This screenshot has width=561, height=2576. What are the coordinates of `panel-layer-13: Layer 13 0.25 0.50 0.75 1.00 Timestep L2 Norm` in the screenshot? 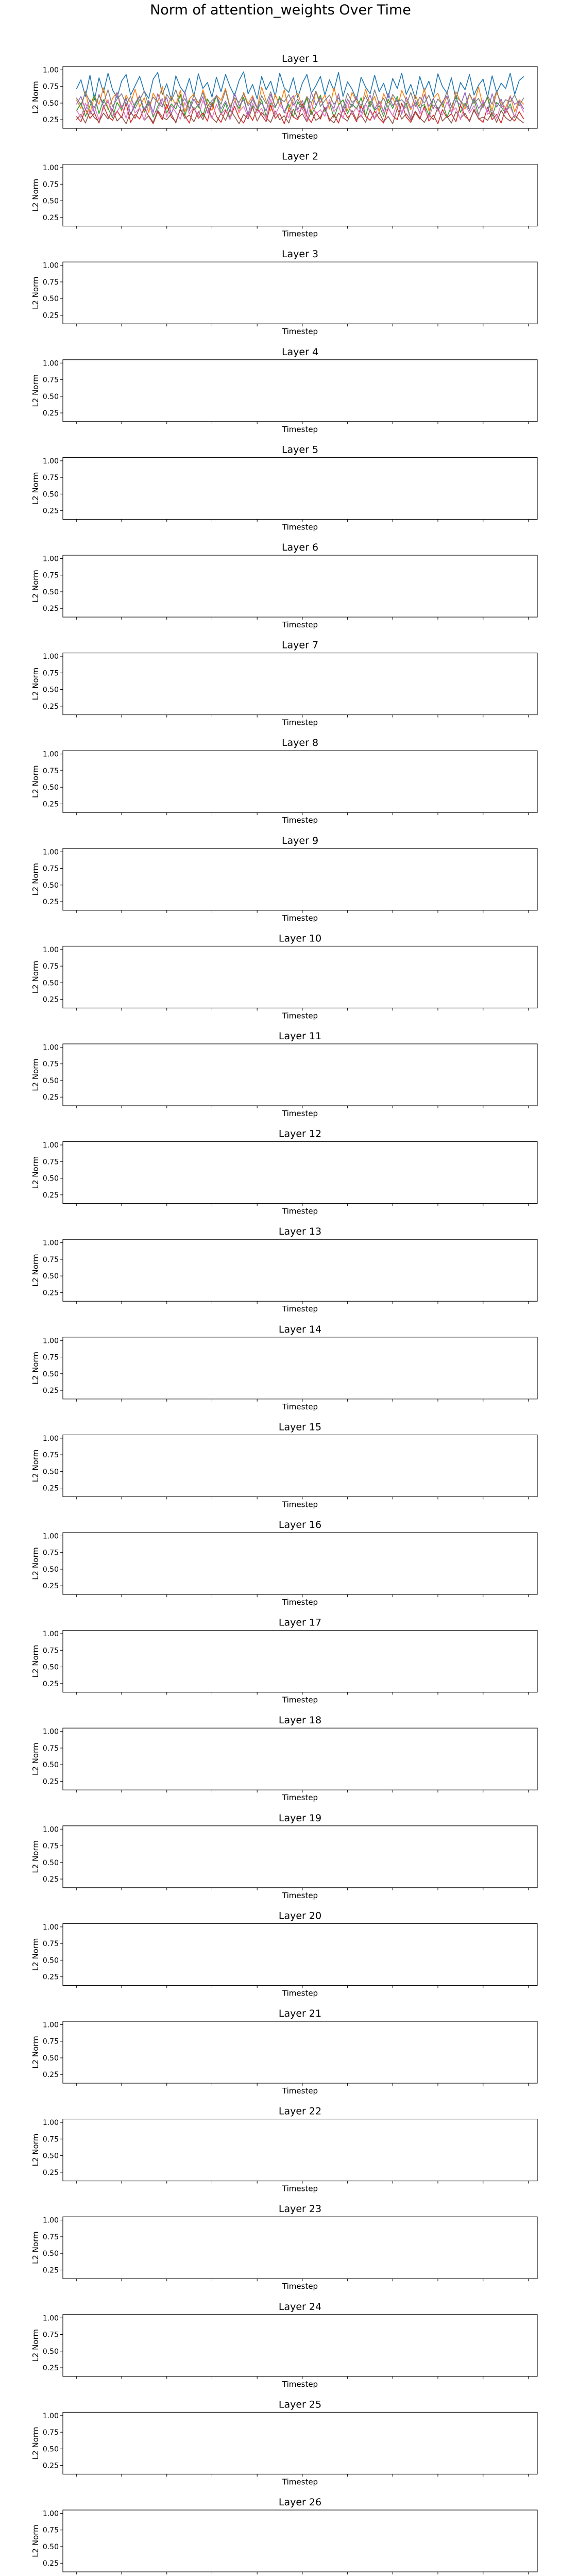 It's located at (284, 1270).